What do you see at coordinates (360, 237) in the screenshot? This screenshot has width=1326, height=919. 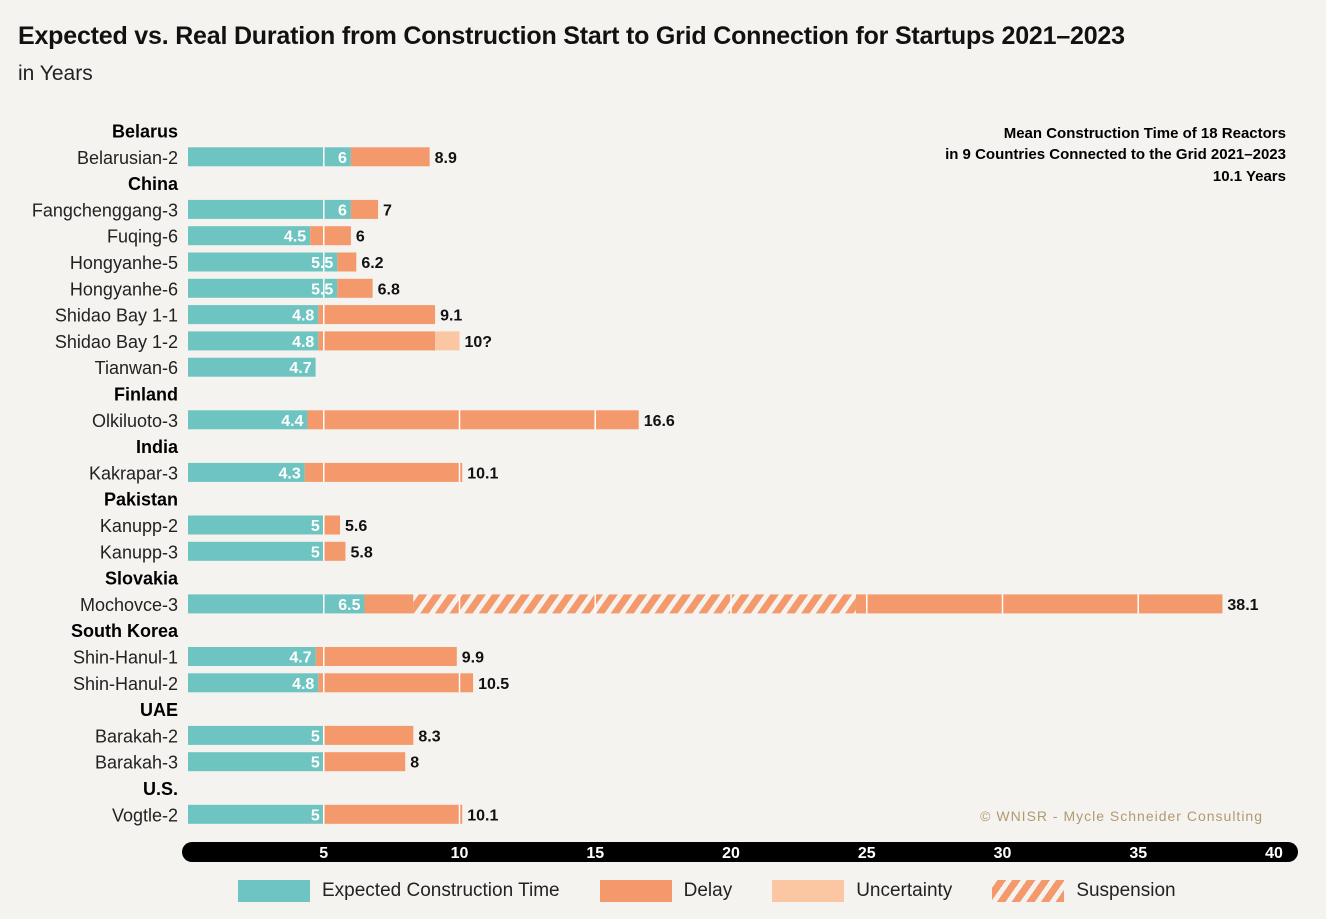 I see `total-value-label: 6` at bounding box center [360, 237].